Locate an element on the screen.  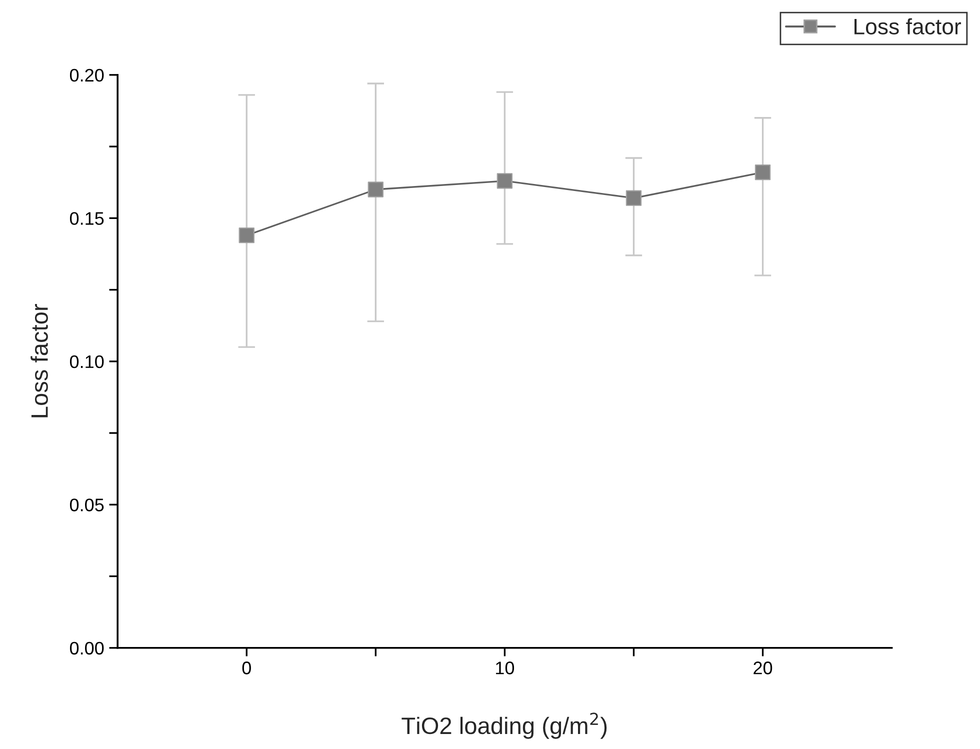
y-axis-title: Loss factor is located at coordinates (39, 361).